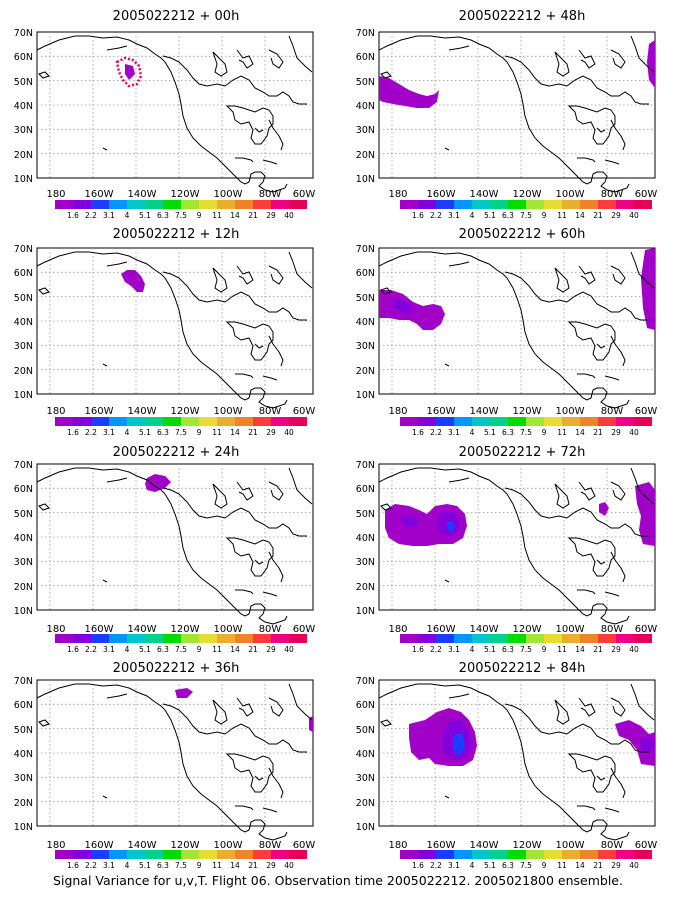 This screenshot has width=692, height=900. Describe the element at coordinates (562, 649) in the screenshot. I see `colorbar-label: 11` at that location.